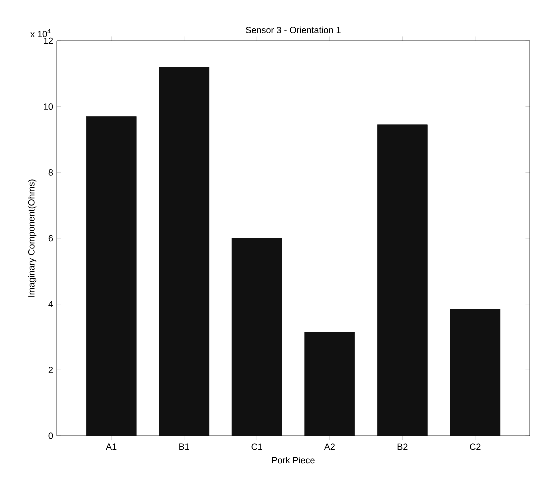 This screenshot has width=542, height=481. Describe the element at coordinates (329, 447) in the screenshot. I see `x-tick-label: A2` at that location.